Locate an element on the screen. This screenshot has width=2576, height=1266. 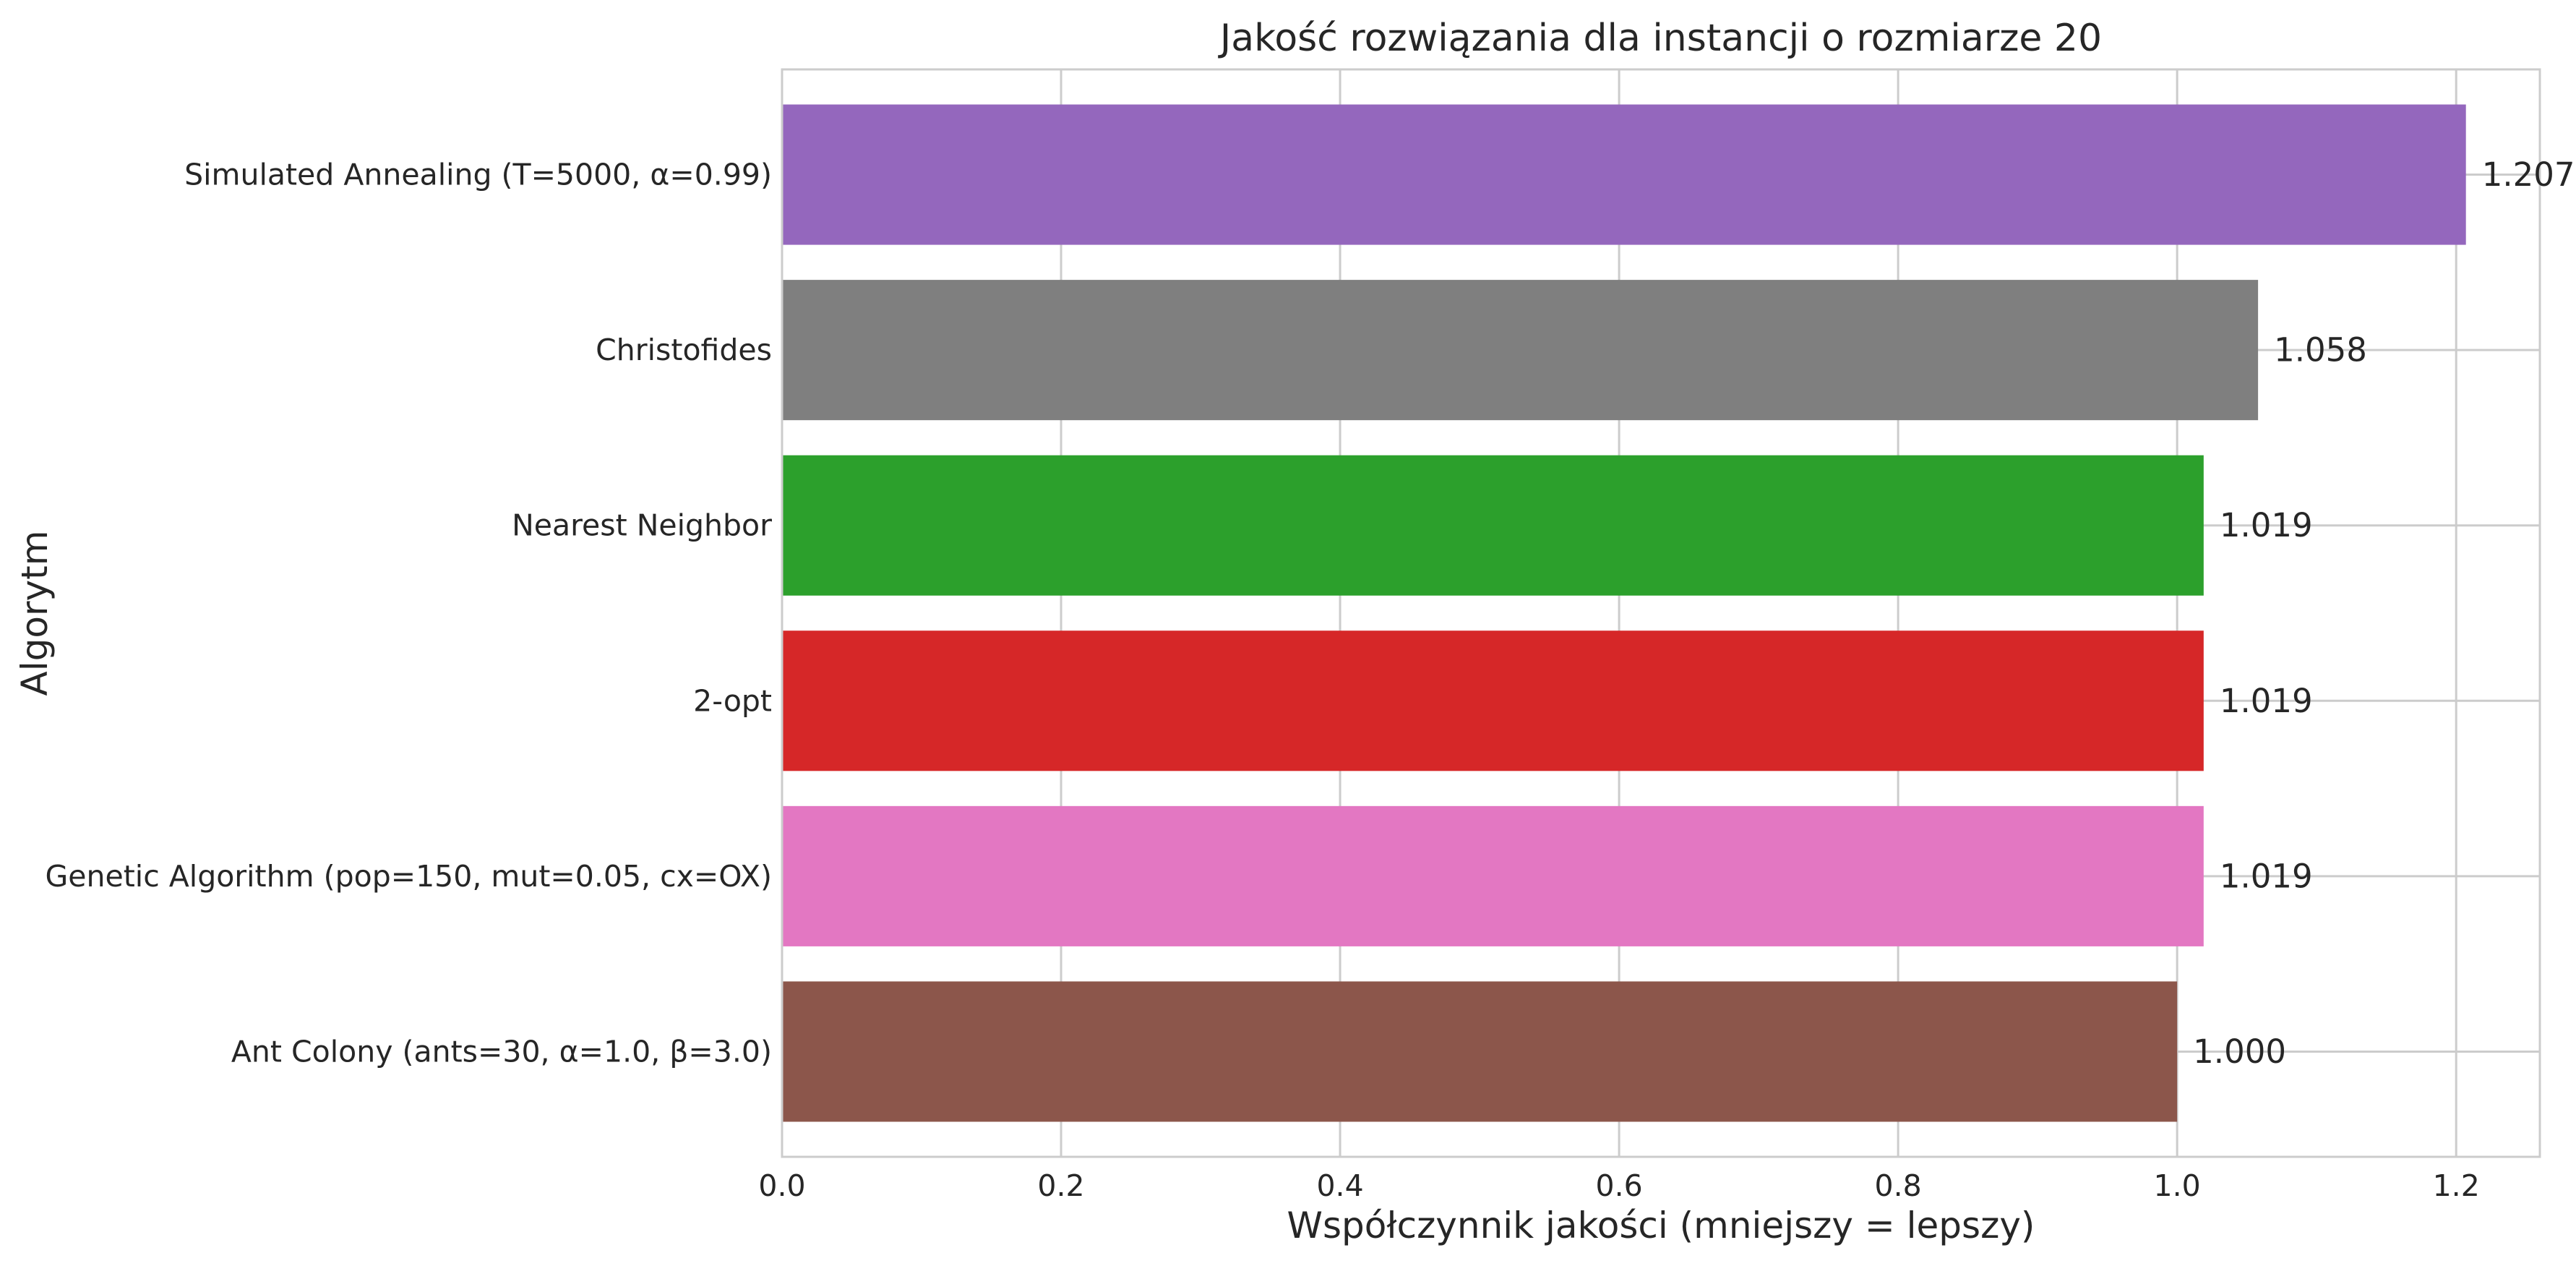
y-axis-label: Algorytm is located at coordinates (35, 613).